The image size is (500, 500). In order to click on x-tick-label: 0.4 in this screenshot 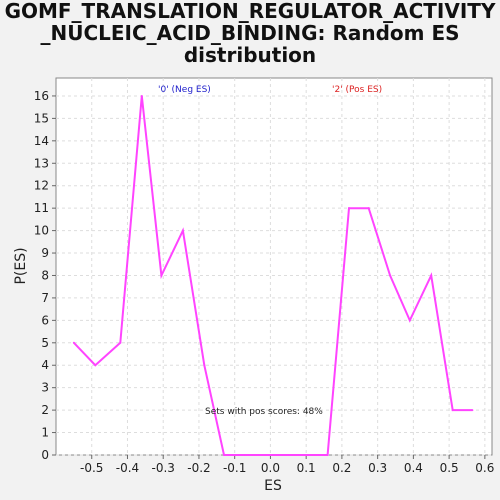, I will do `click(413, 468)`.